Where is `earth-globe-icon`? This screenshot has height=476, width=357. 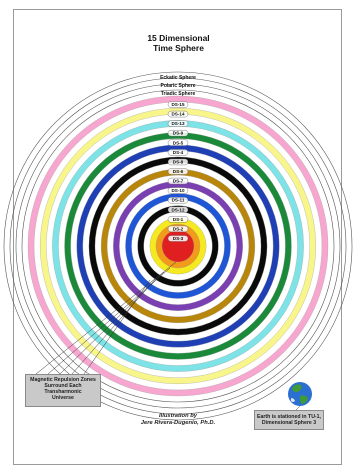
earth-globe-icon is located at coordinates (300, 394).